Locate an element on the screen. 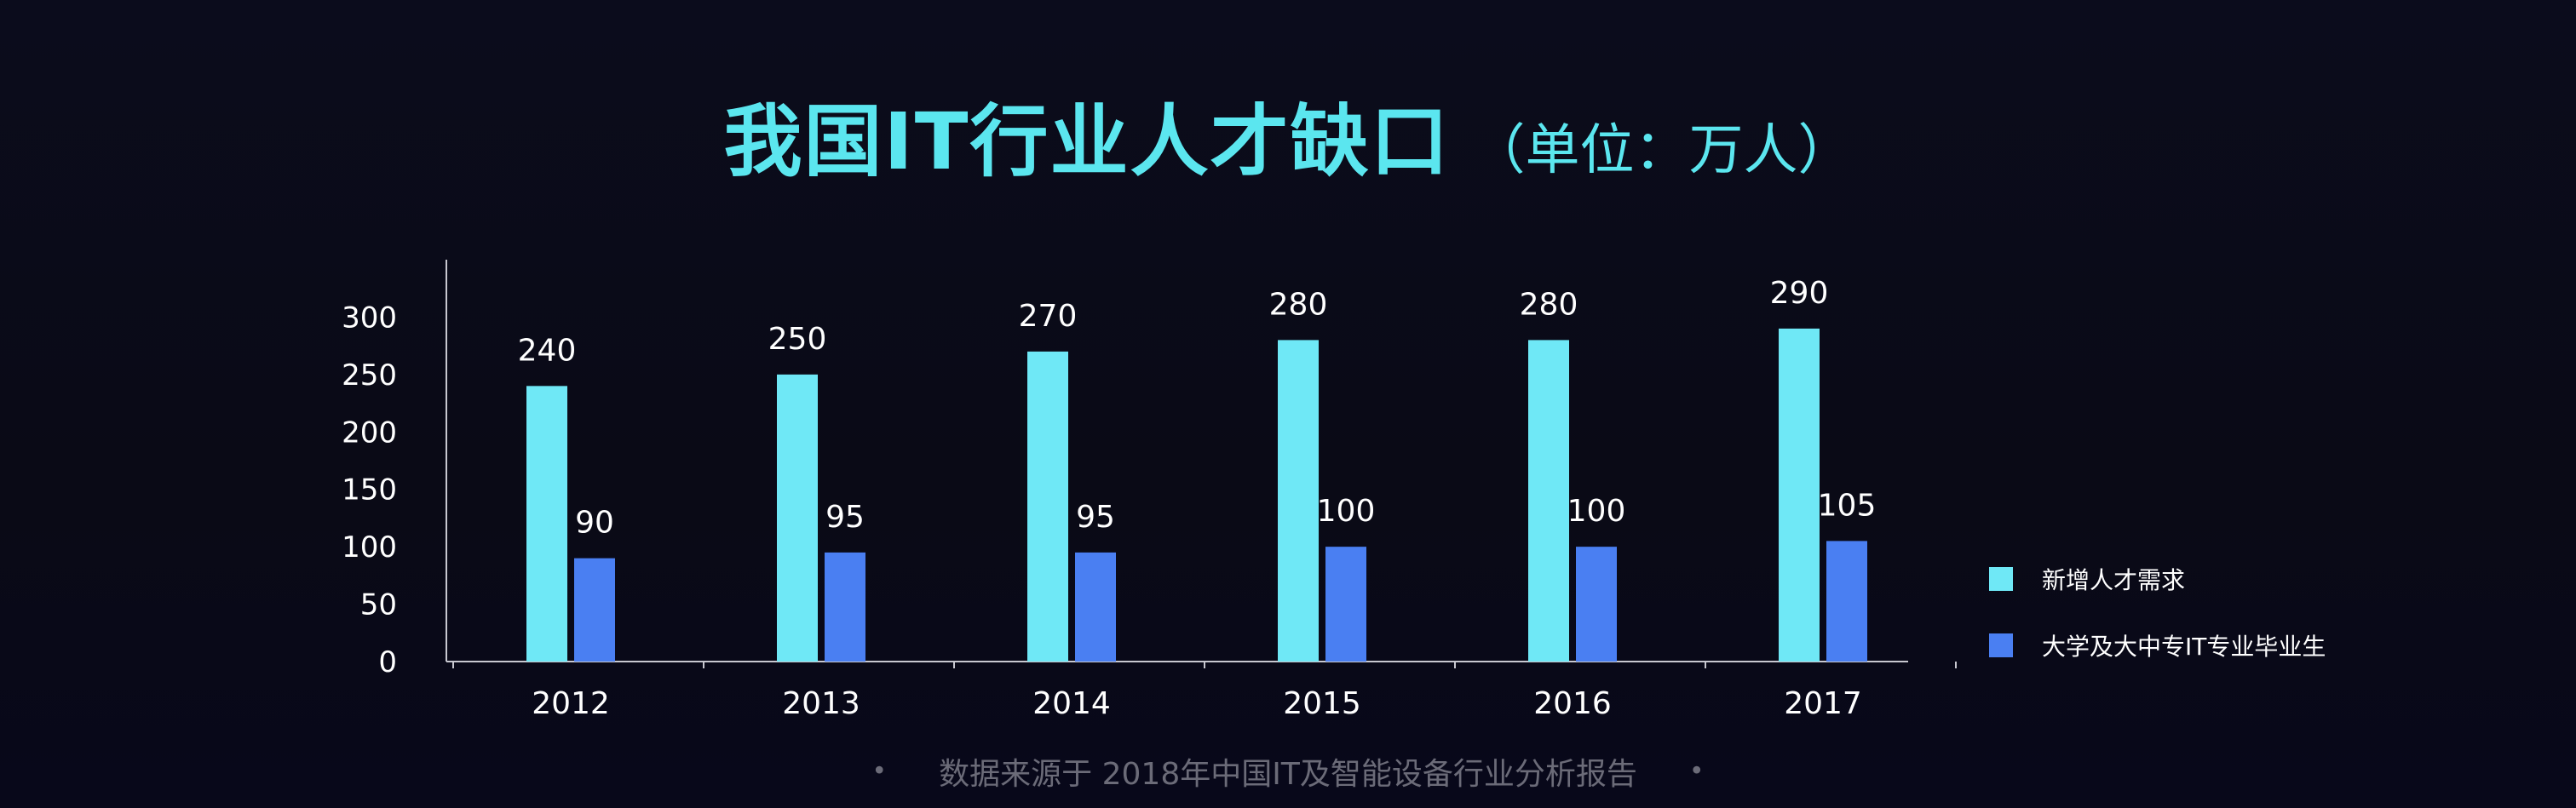 The image size is (2576, 808). chart-title: 我国IT行业人才缺口 is located at coordinates (1087, 141).